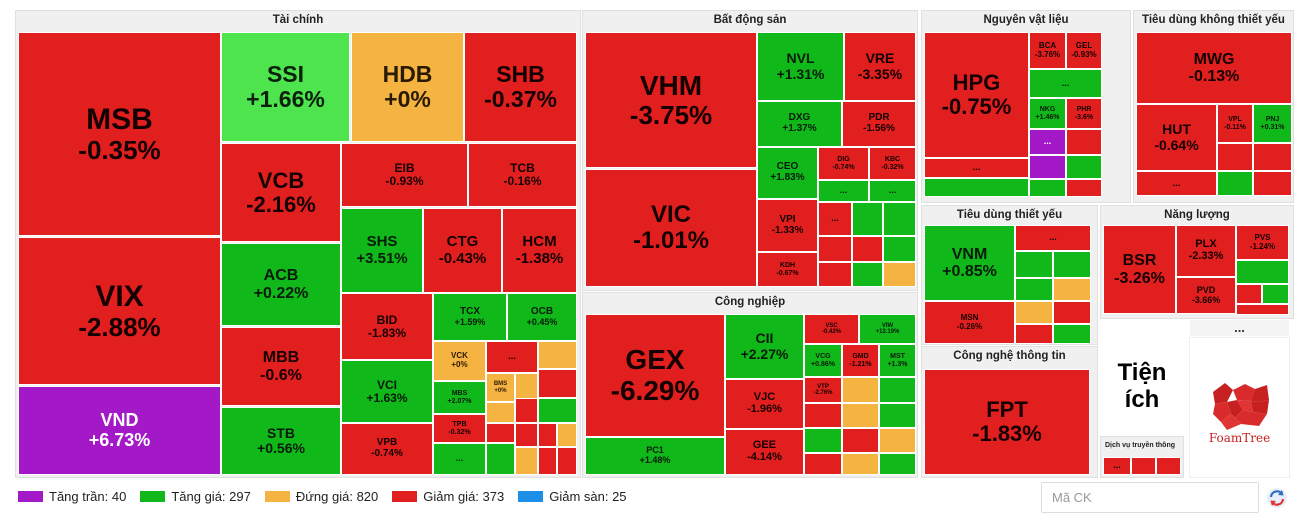  I want to click on stock-tile-pc1: PC1 +1.48%, so click(655, 456).